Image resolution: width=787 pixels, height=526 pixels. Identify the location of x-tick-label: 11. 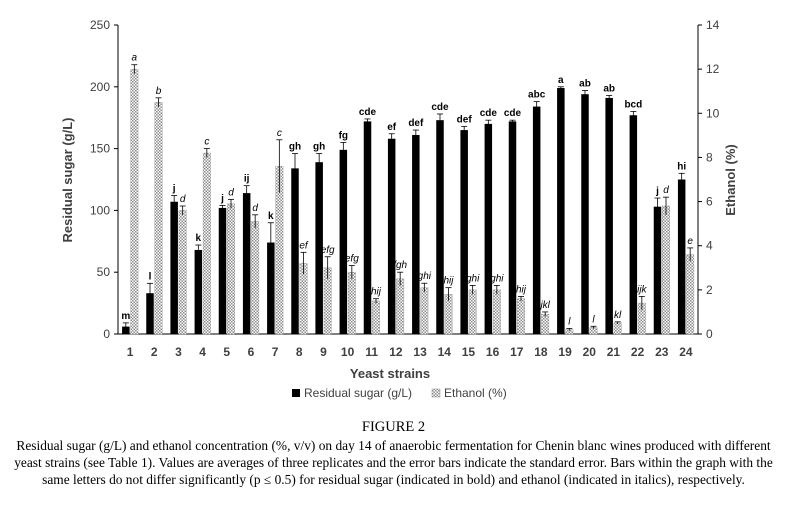
(371, 352).